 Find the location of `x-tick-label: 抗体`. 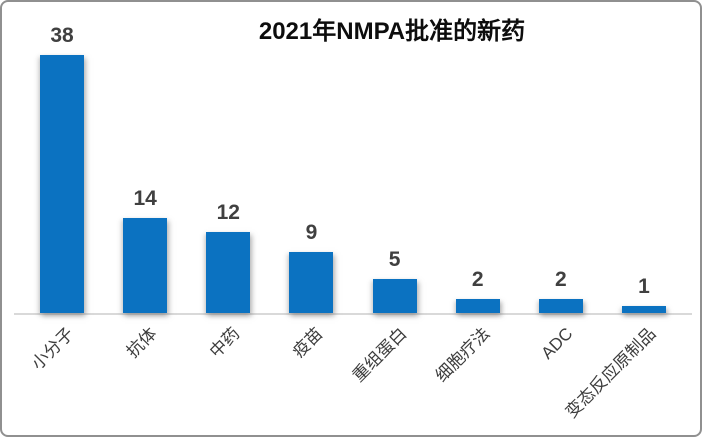

x-tick-label: 抗体 is located at coordinates (142, 343).